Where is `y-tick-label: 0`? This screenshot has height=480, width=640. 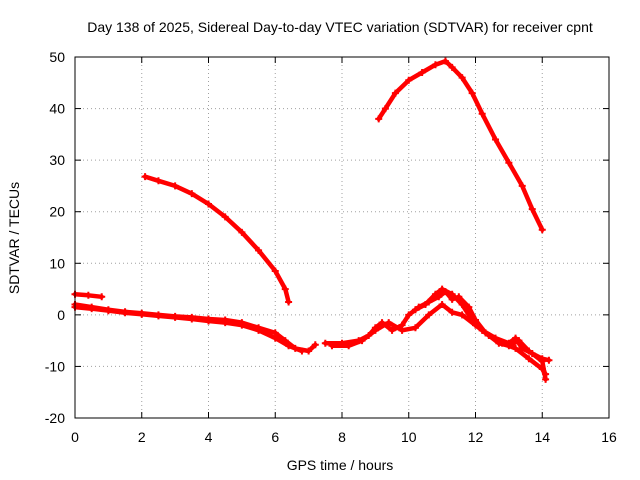
y-tick-label: 0 is located at coordinates (61, 315).